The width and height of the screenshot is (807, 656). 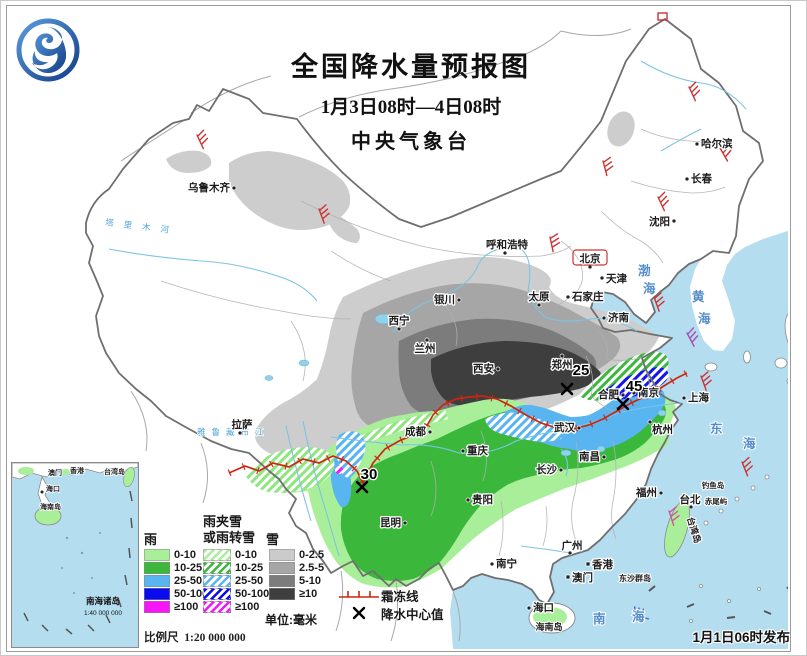 What do you see at coordinates (562, 364) in the screenshot?
I see `svg-text: 郑州` at bounding box center [562, 364].